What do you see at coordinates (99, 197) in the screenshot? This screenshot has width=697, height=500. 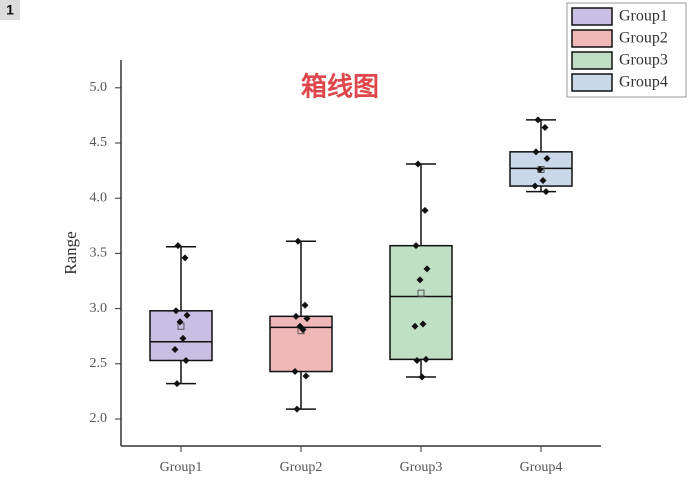 I see `y-tick-label: 4.0` at bounding box center [99, 197].